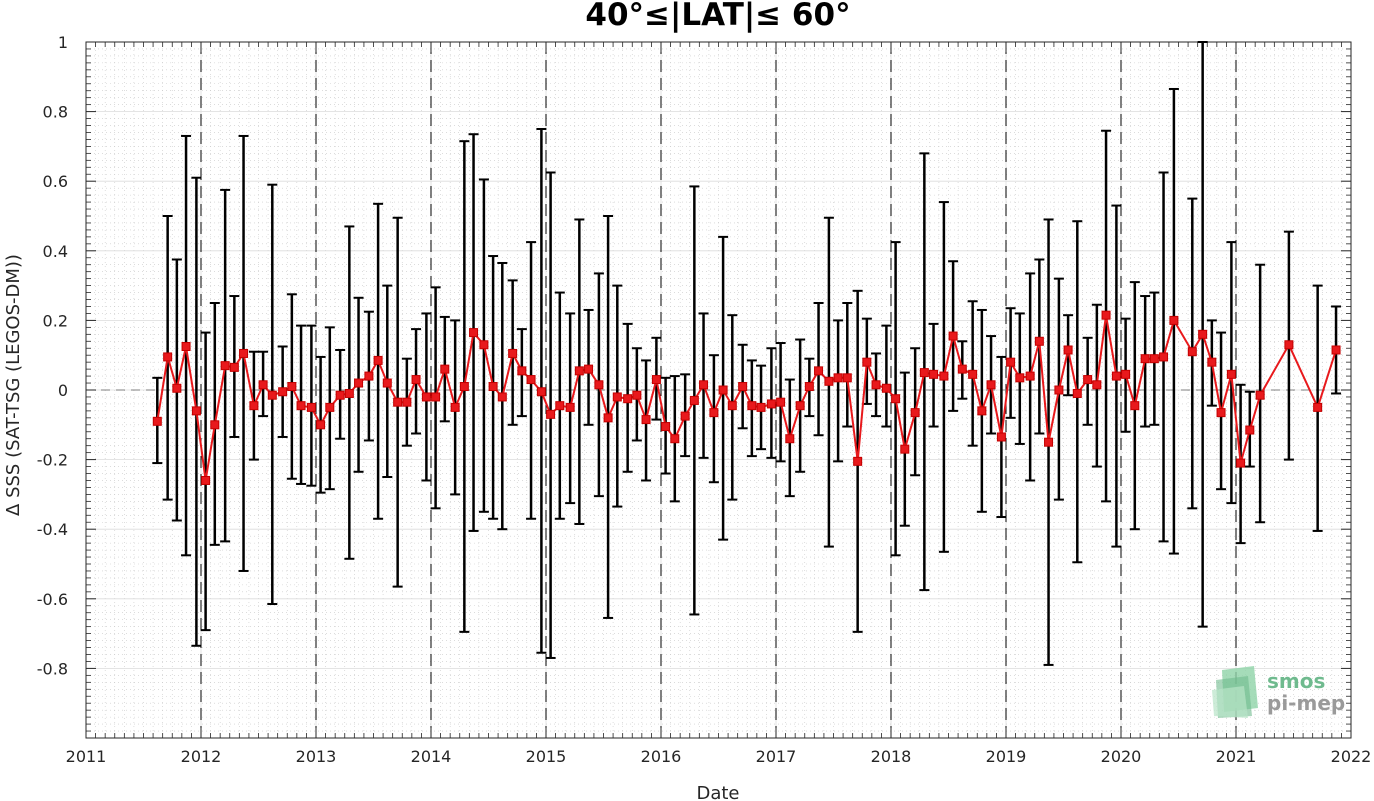  Describe the element at coordinates (63, 42) in the screenshot. I see `y-tick-label: 1` at that location.